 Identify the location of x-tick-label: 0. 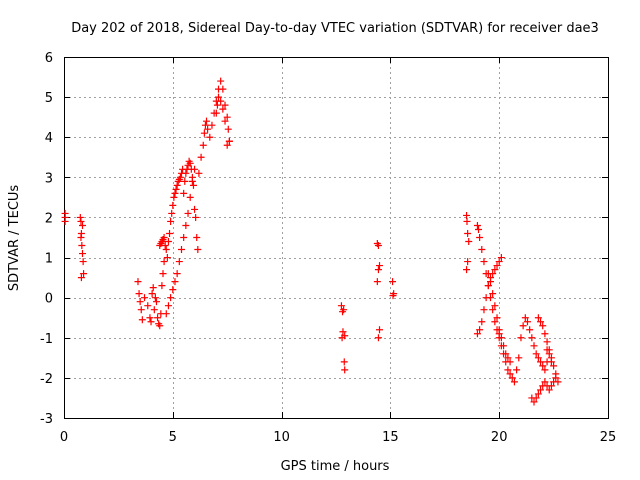
(64, 437).